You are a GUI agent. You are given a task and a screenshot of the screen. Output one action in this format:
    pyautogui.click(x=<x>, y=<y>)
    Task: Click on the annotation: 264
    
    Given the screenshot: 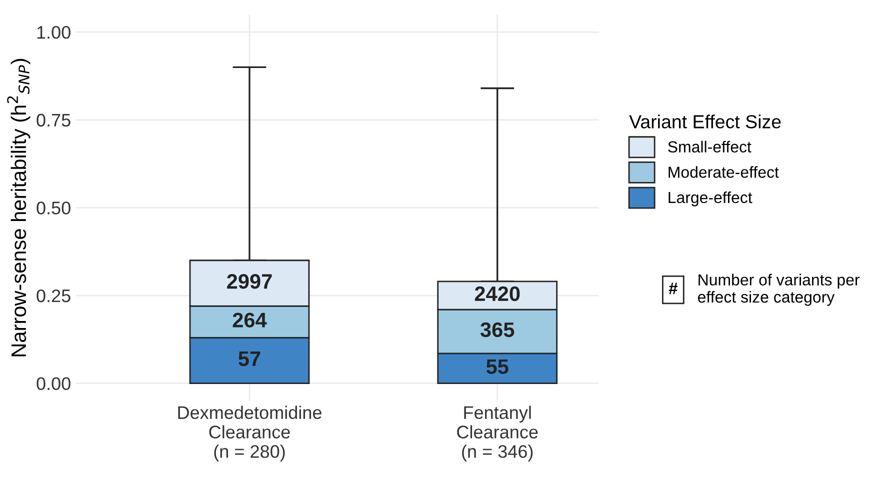 What is the action you would take?
    pyautogui.click(x=249, y=320)
    